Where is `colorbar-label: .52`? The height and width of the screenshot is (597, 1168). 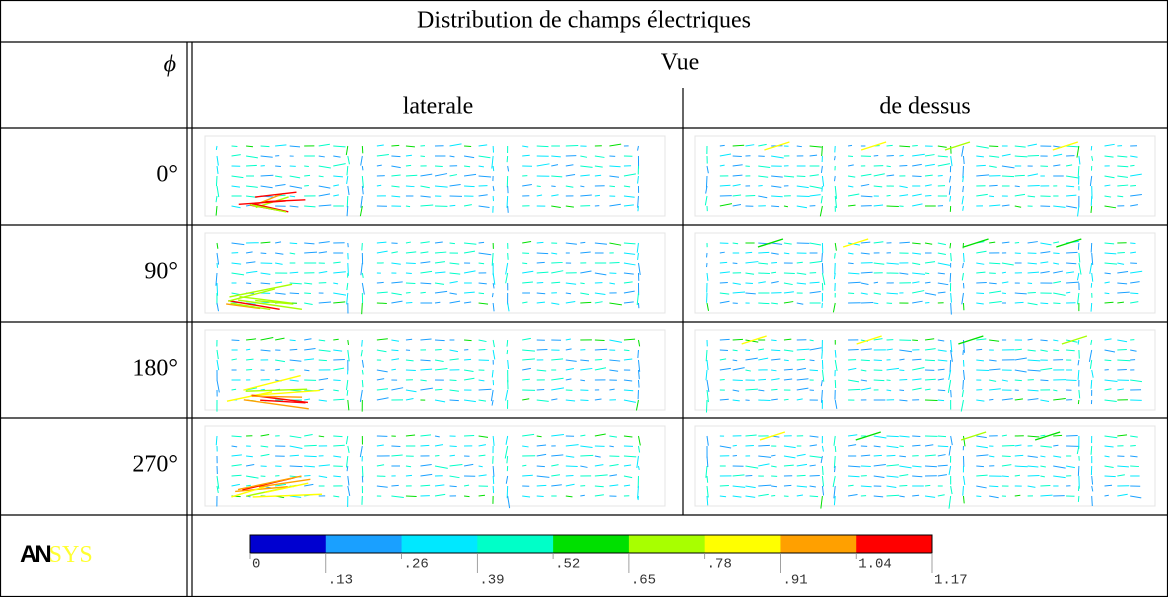
colorbar-label: .52 is located at coordinates (567, 565).